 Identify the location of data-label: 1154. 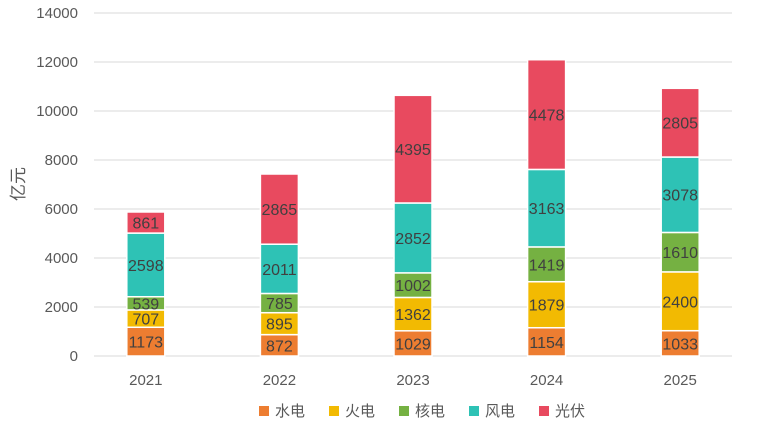
(546, 343).